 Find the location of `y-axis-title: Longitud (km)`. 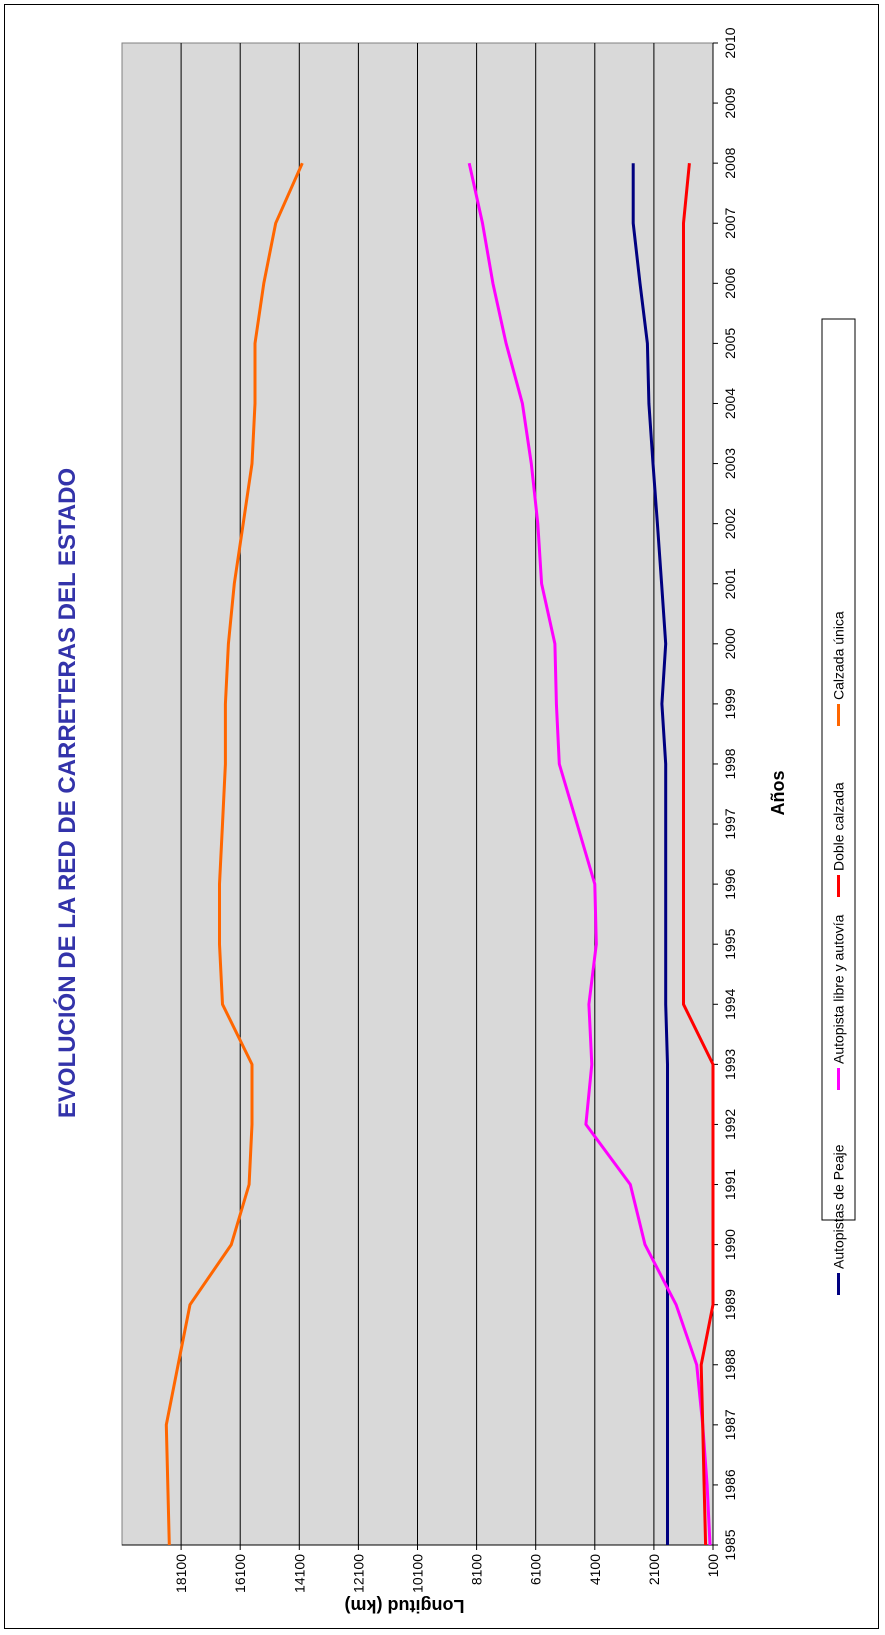

y-axis-title: Longitud (km) is located at coordinates (405, 1606).